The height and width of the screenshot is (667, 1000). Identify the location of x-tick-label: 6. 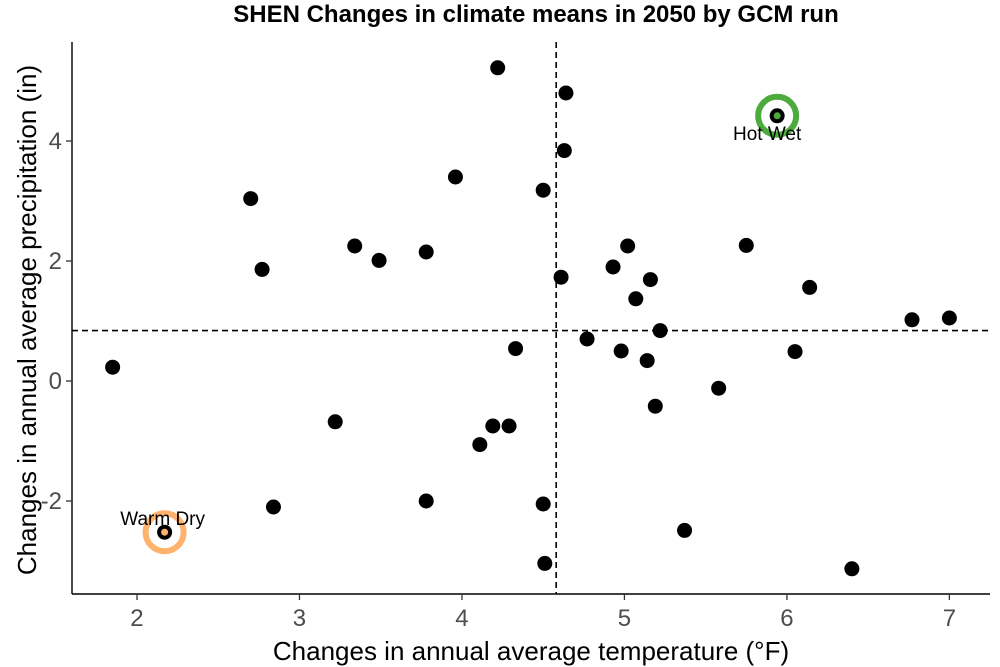
(786, 618).